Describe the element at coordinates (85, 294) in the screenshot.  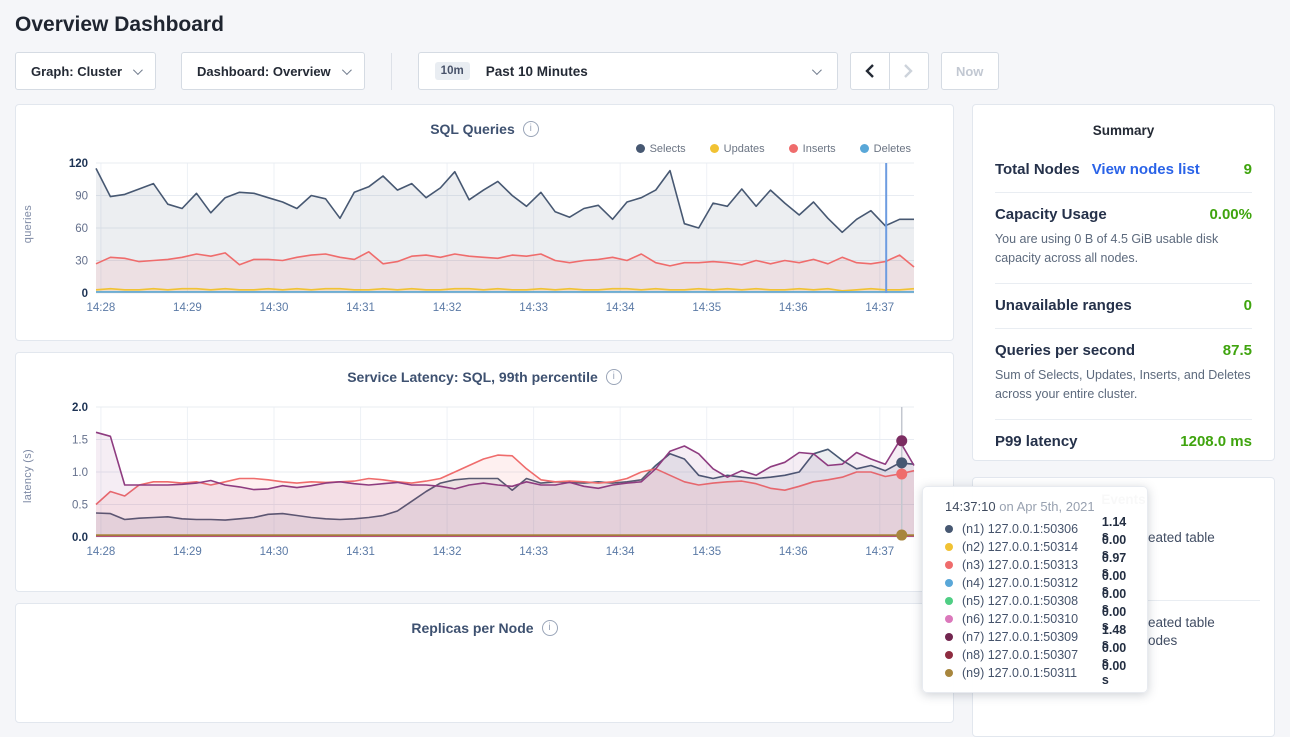
I see `svg-text: 0` at that location.